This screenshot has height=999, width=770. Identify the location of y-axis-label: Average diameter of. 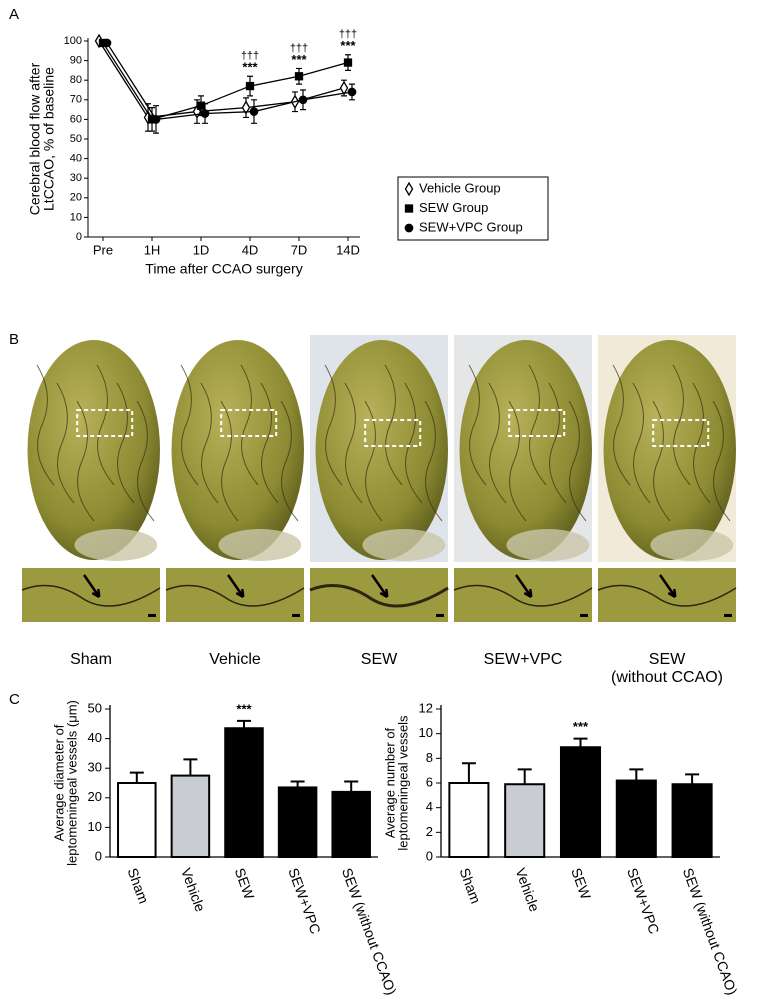
(58, 782).